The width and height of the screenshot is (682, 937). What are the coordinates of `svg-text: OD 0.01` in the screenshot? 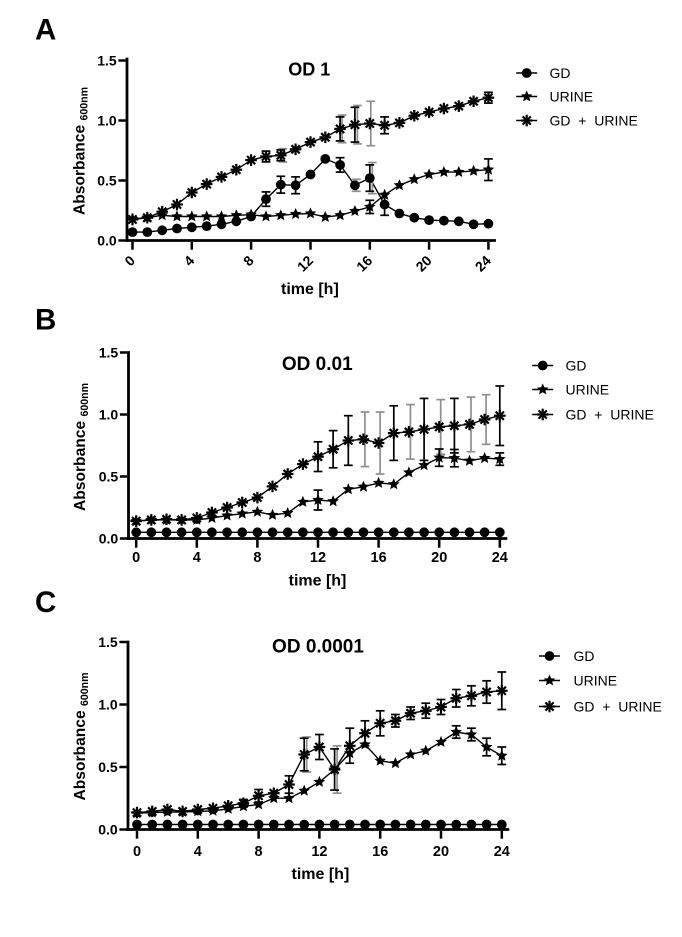 It's located at (317, 364).